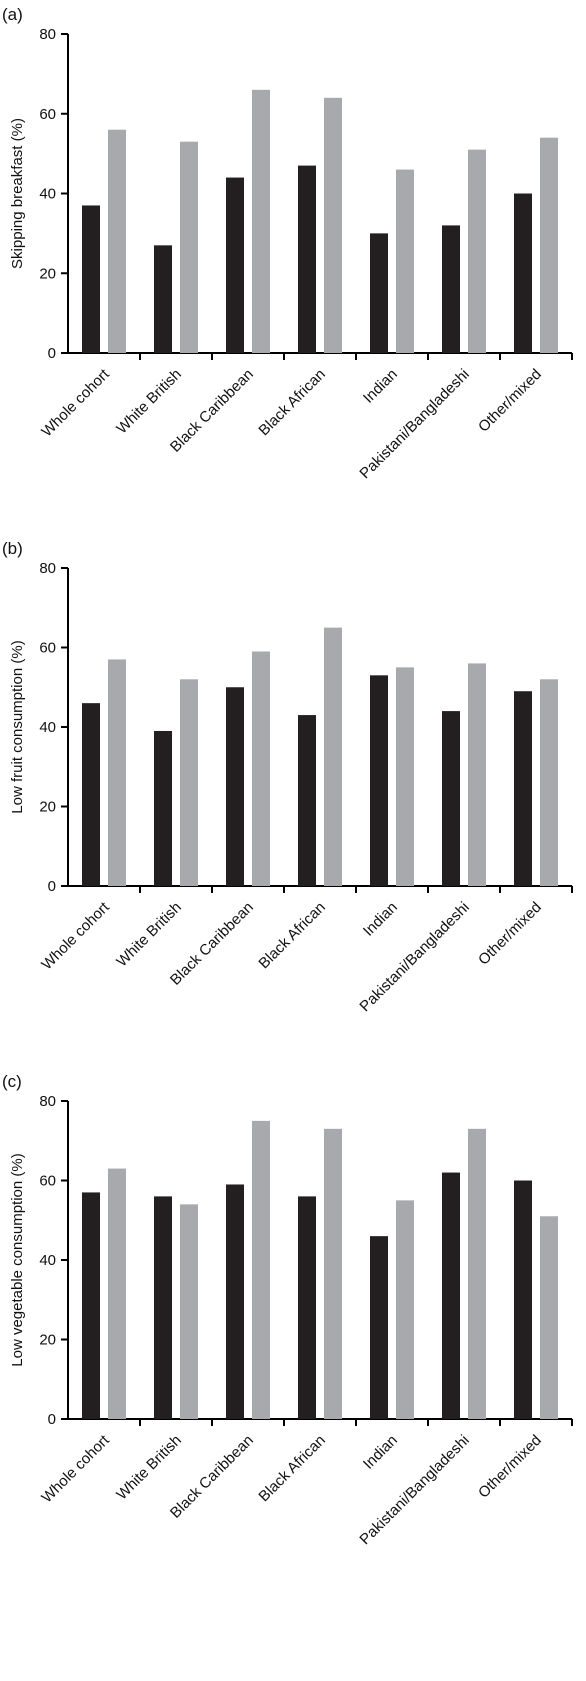  I want to click on panel-label: (b), so click(12, 548).